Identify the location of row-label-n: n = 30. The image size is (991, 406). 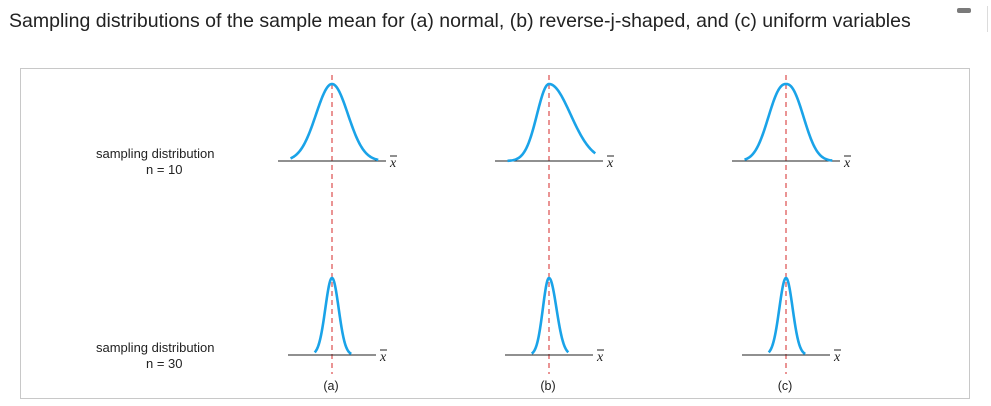
(164, 363).